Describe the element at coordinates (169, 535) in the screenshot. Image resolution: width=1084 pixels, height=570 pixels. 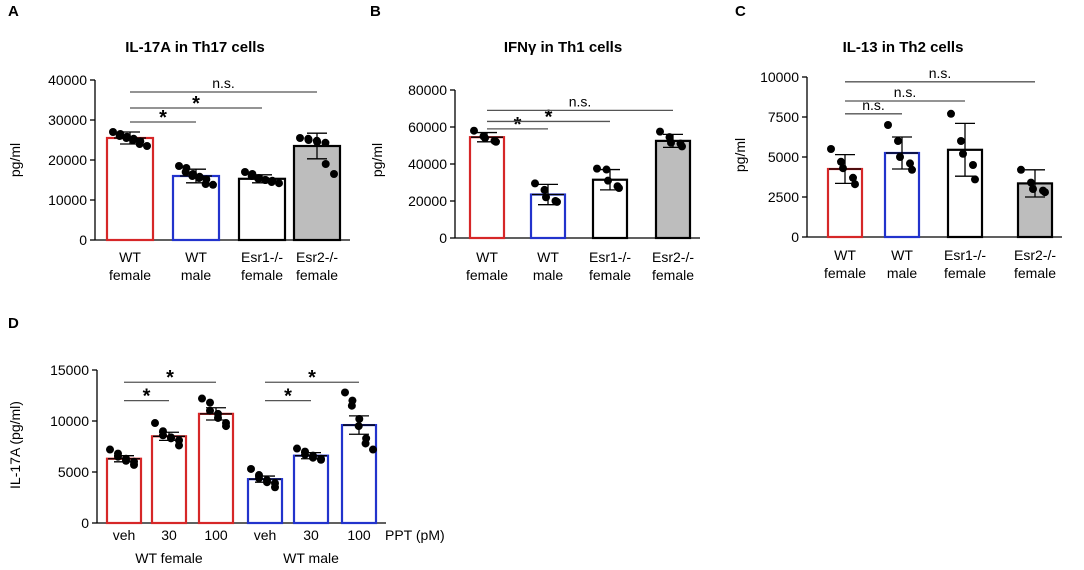
I see `x-category-label: 30` at that location.